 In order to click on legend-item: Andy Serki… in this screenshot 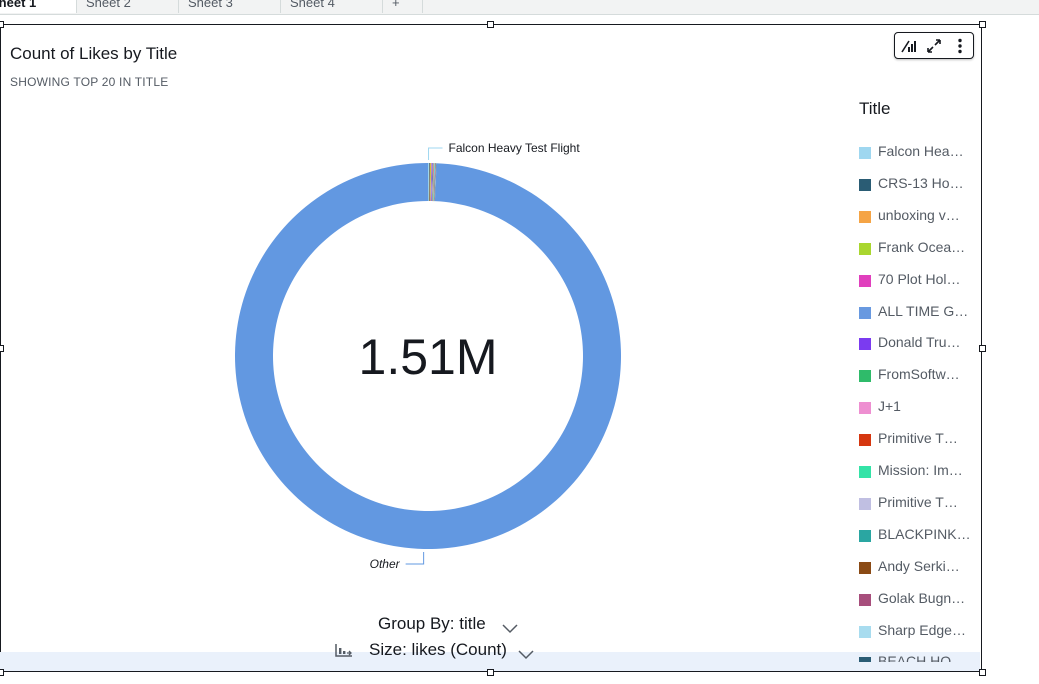, I will do `click(919, 567)`.